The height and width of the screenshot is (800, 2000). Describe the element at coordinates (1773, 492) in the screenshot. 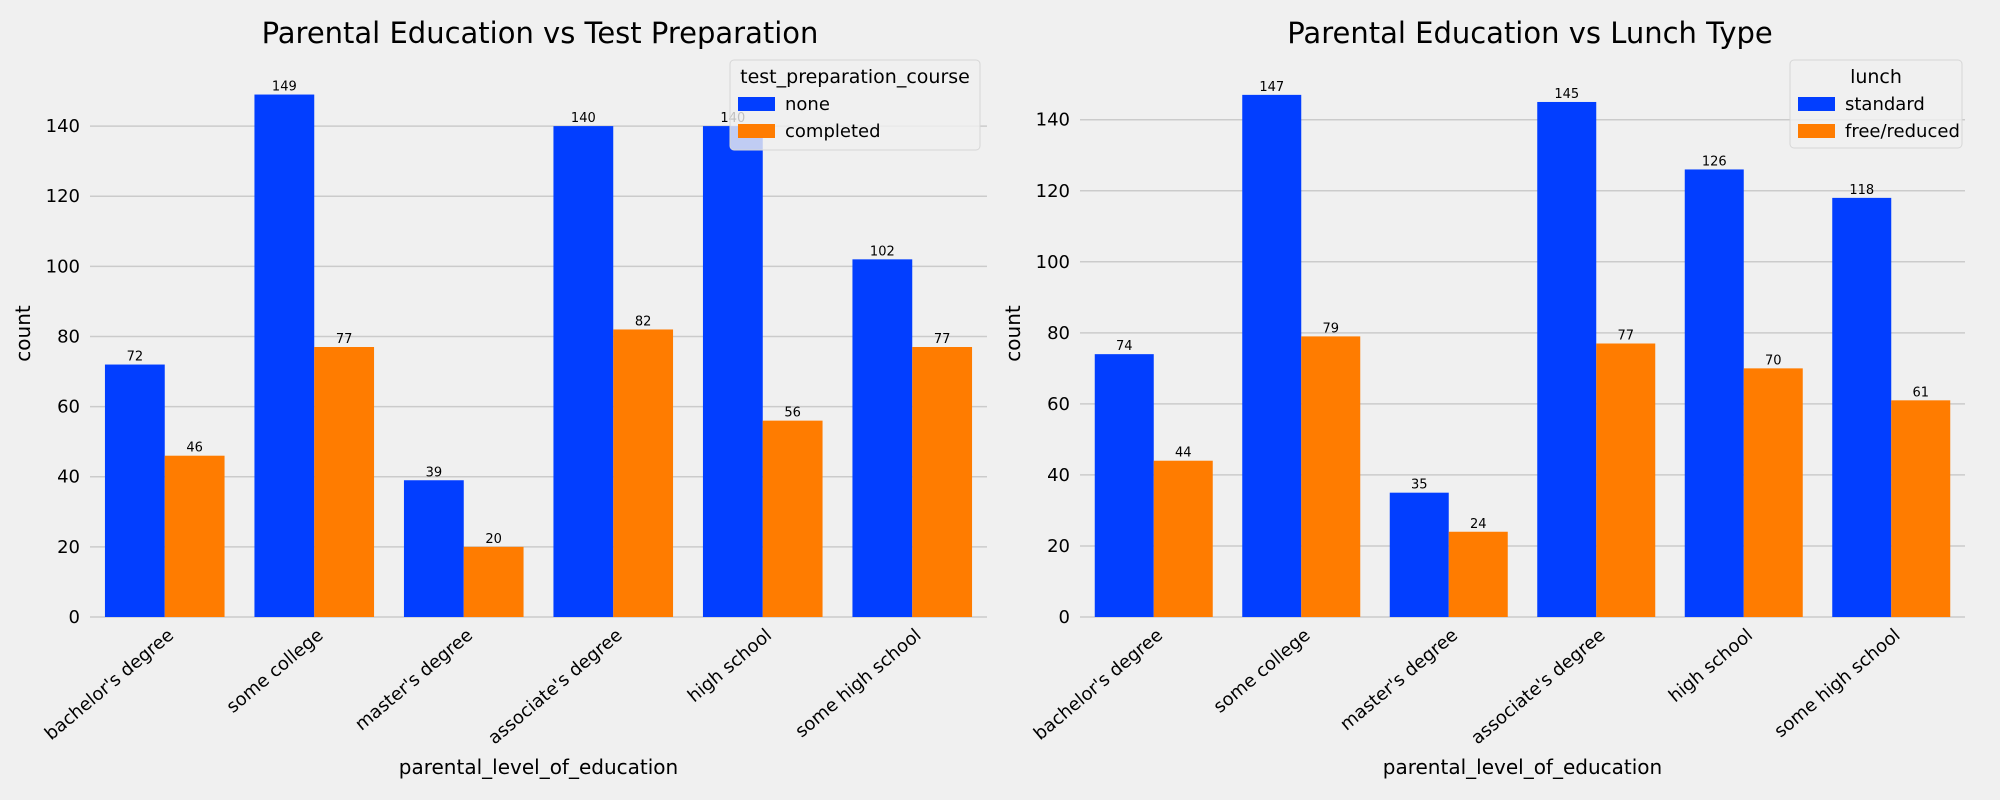

I see `bar-free-reduced-high-school` at that location.